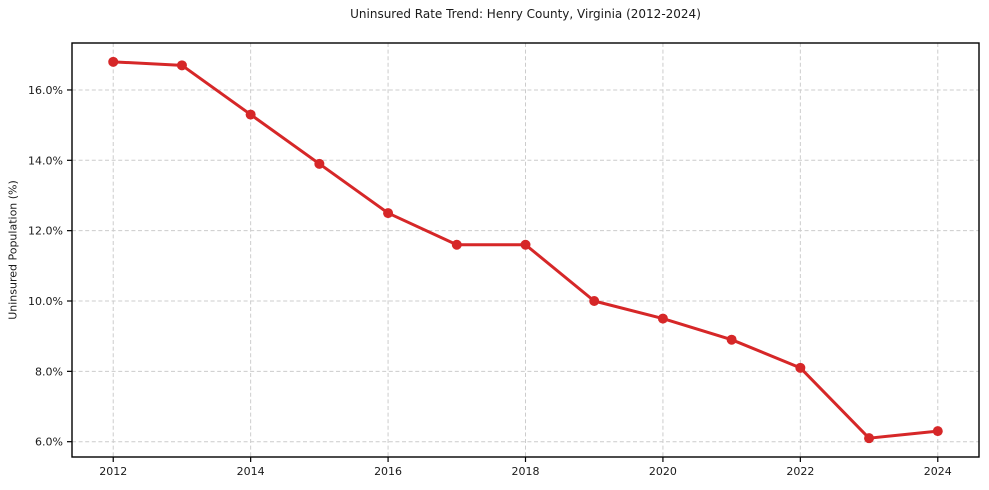 The width and height of the screenshot is (989, 490). Describe the element at coordinates (526, 471) in the screenshot. I see `x-tick-label: 2018` at that location.